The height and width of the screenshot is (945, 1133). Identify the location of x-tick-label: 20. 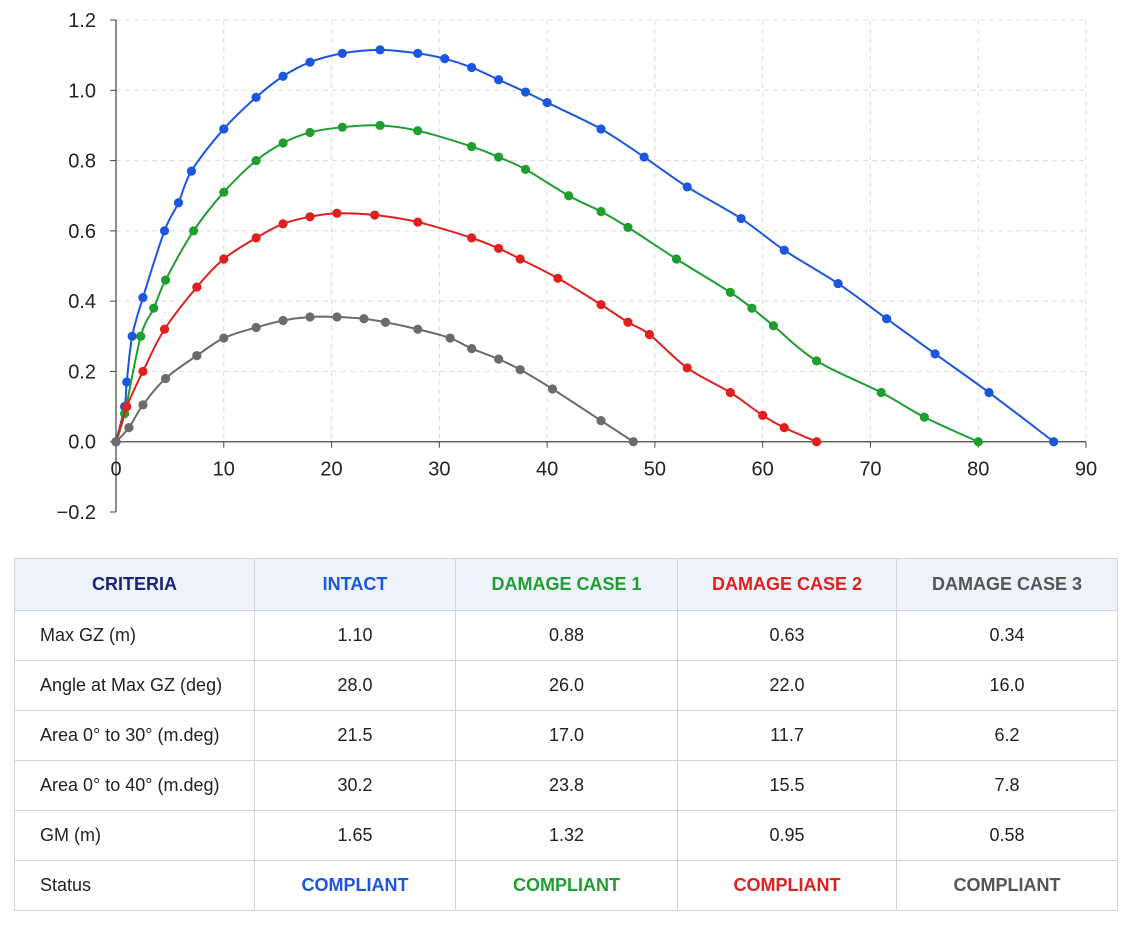
(331, 470).